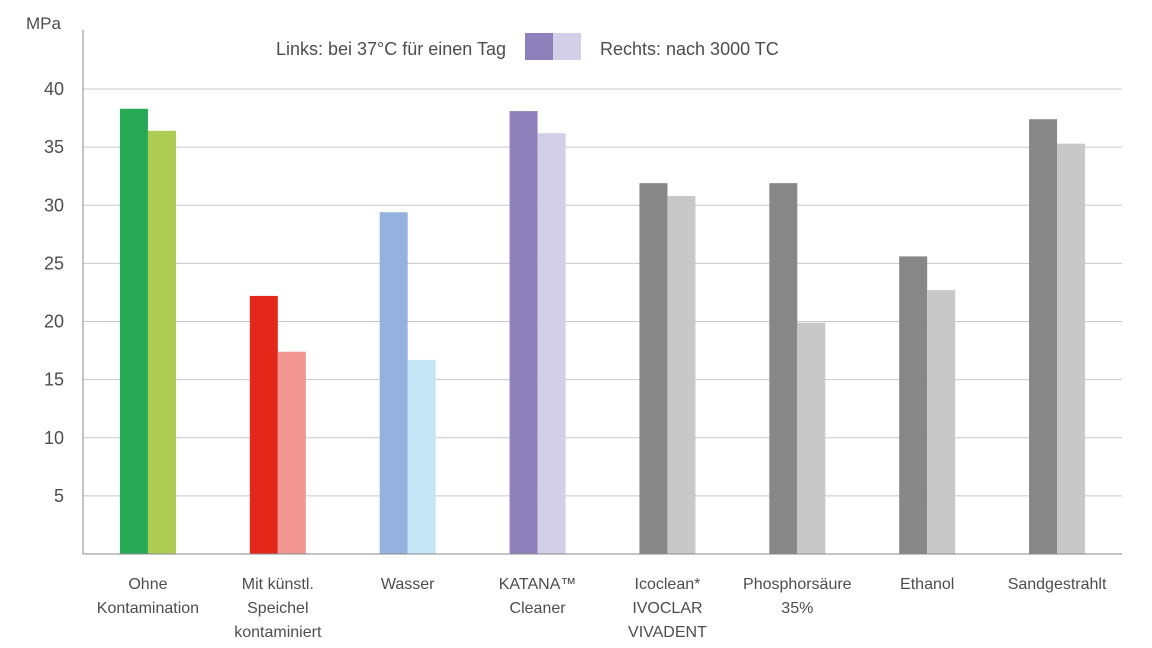 The image size is (1152, 648). Describe the element at coordinates (667, 632) in the screenshot. I see `category-label-line: VIVADENT` at that location.